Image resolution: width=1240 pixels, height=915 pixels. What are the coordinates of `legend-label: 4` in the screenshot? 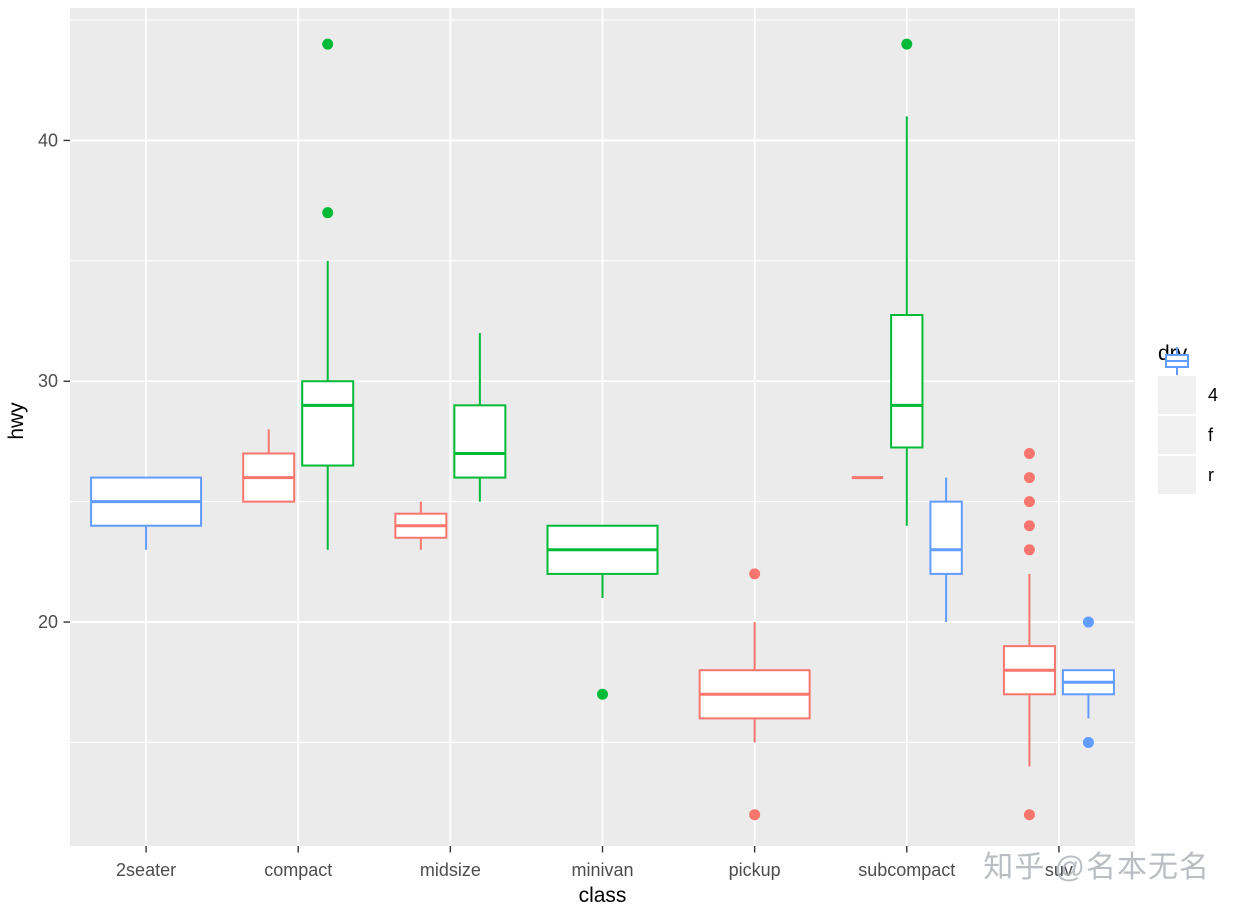 It's located at (1213, 394).